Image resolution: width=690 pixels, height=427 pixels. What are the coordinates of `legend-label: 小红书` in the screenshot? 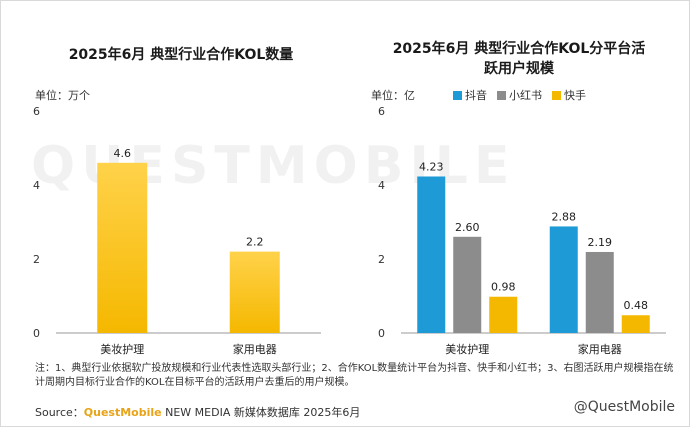 It's located at (525, 95).